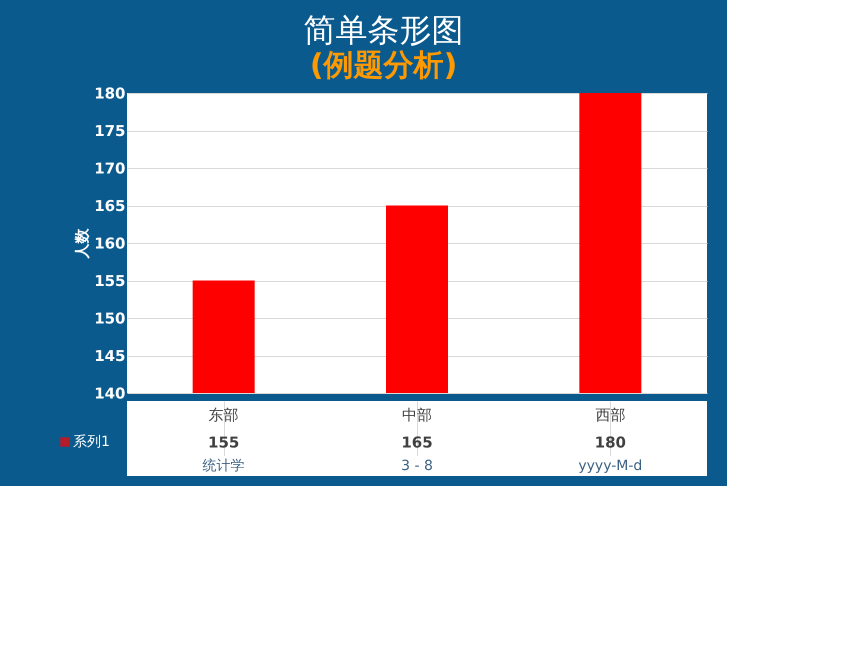  Describe the element at coordinates (610, 415) in the screenshot. I see `x-tick-label: 西部` at that location.